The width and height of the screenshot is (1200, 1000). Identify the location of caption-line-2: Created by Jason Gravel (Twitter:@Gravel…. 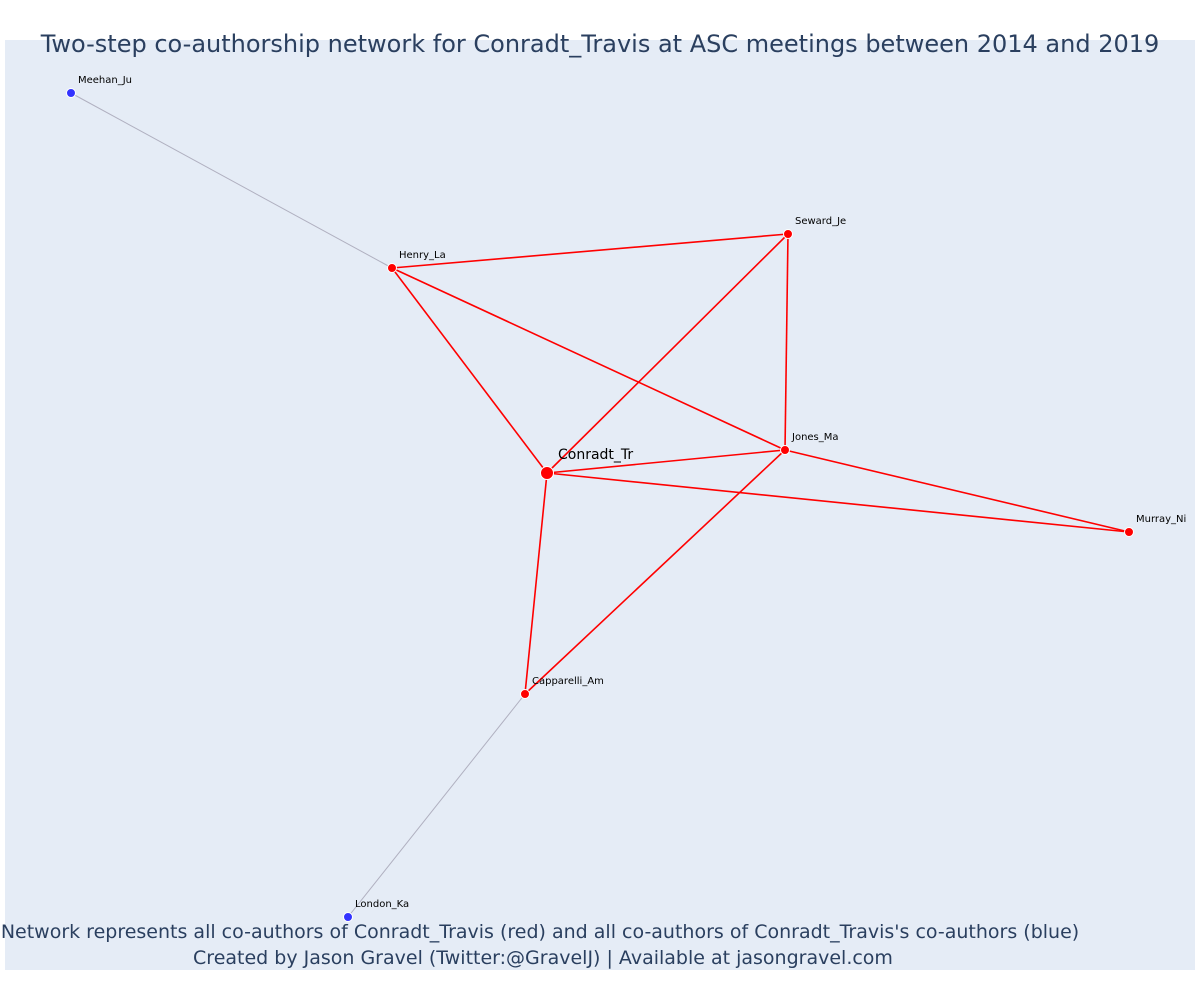
(543, 958).